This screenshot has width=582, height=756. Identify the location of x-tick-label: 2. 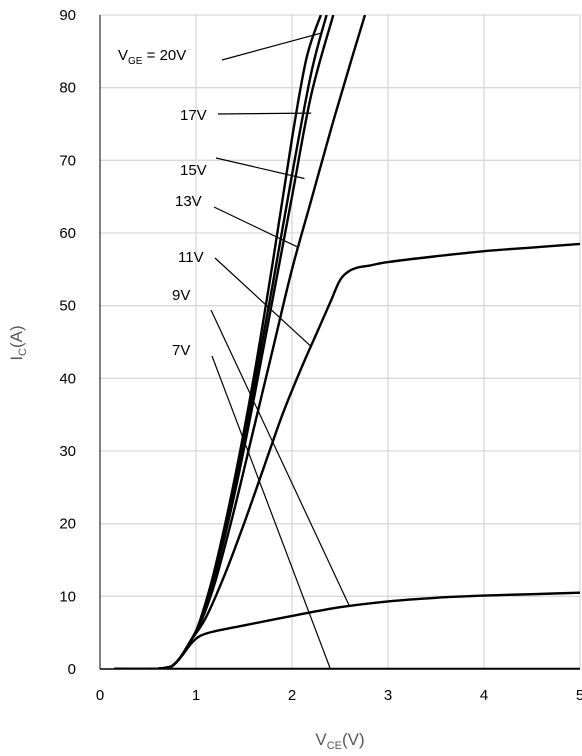
(292, 695).